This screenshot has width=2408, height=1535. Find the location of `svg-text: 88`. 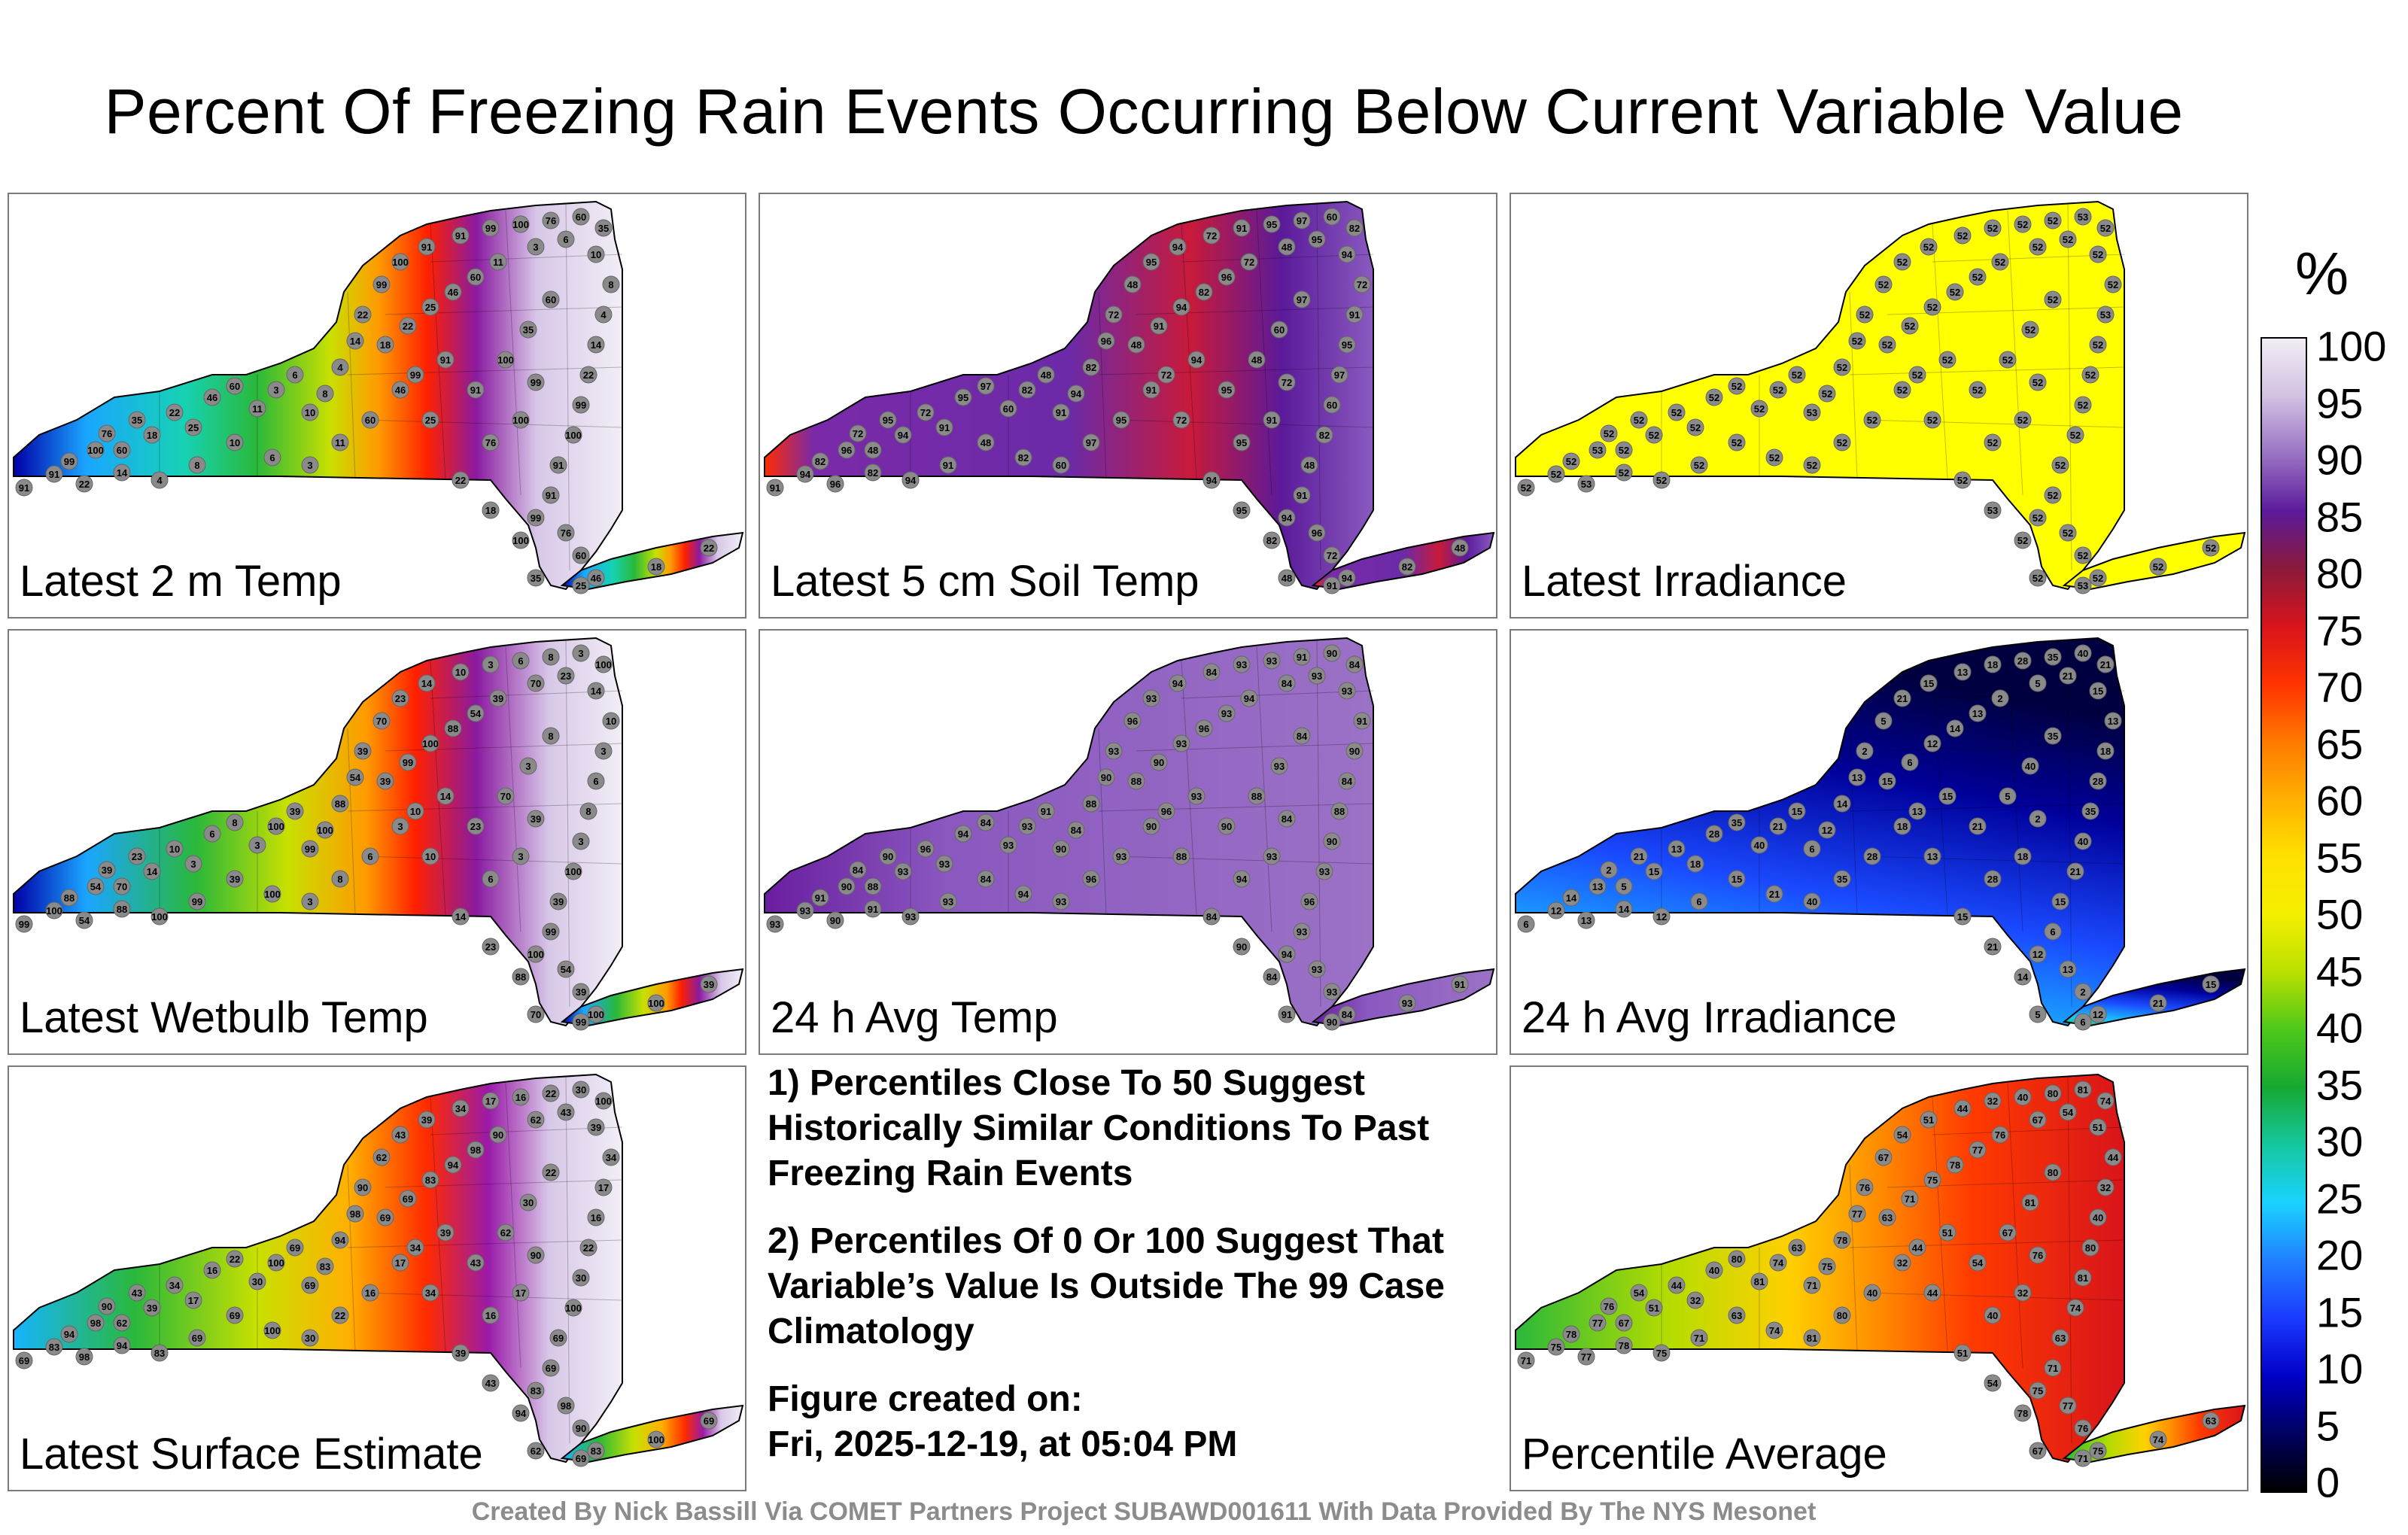

svg-text: 88 is located at coordinates (1256, 796).